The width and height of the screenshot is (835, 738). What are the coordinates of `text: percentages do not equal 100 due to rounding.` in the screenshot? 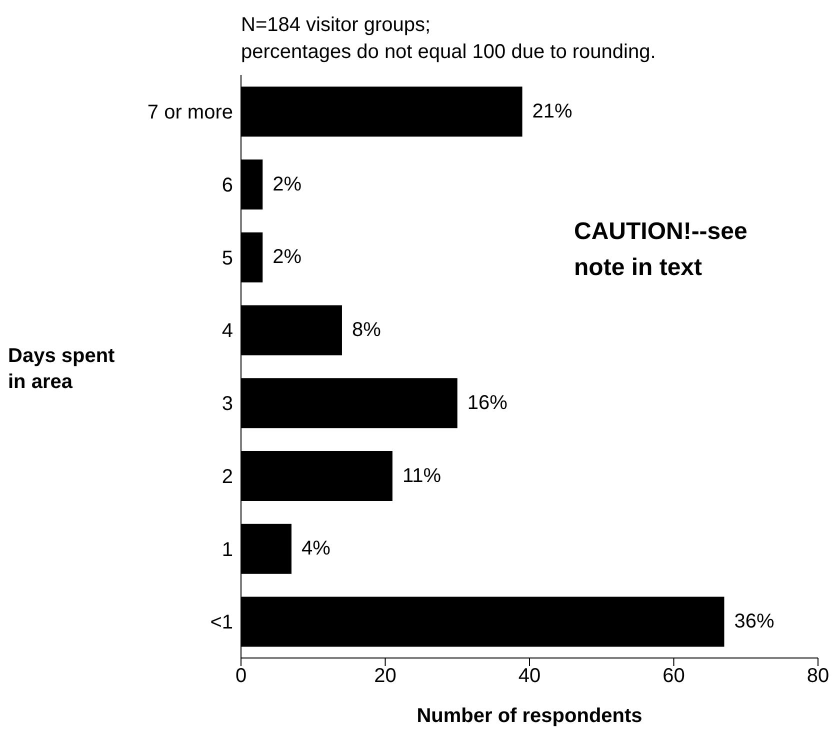 It's located at (448, 52).